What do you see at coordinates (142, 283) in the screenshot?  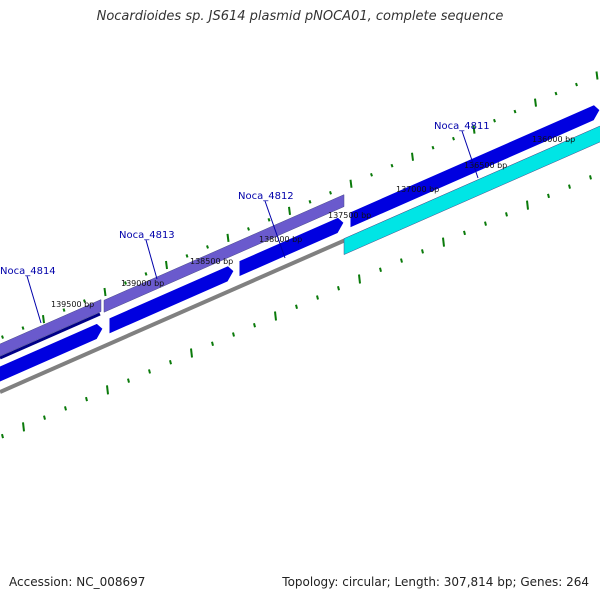 I see `scale-label: 139000 bp` at bounding box center [142, 283].